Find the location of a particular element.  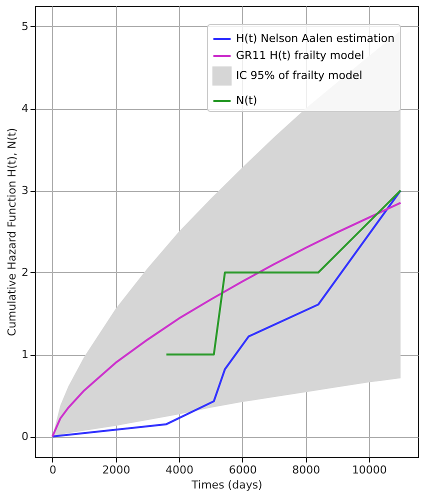

legend-label: H(t) Nelson Aalen estimation is located at coordinates (315, 38).